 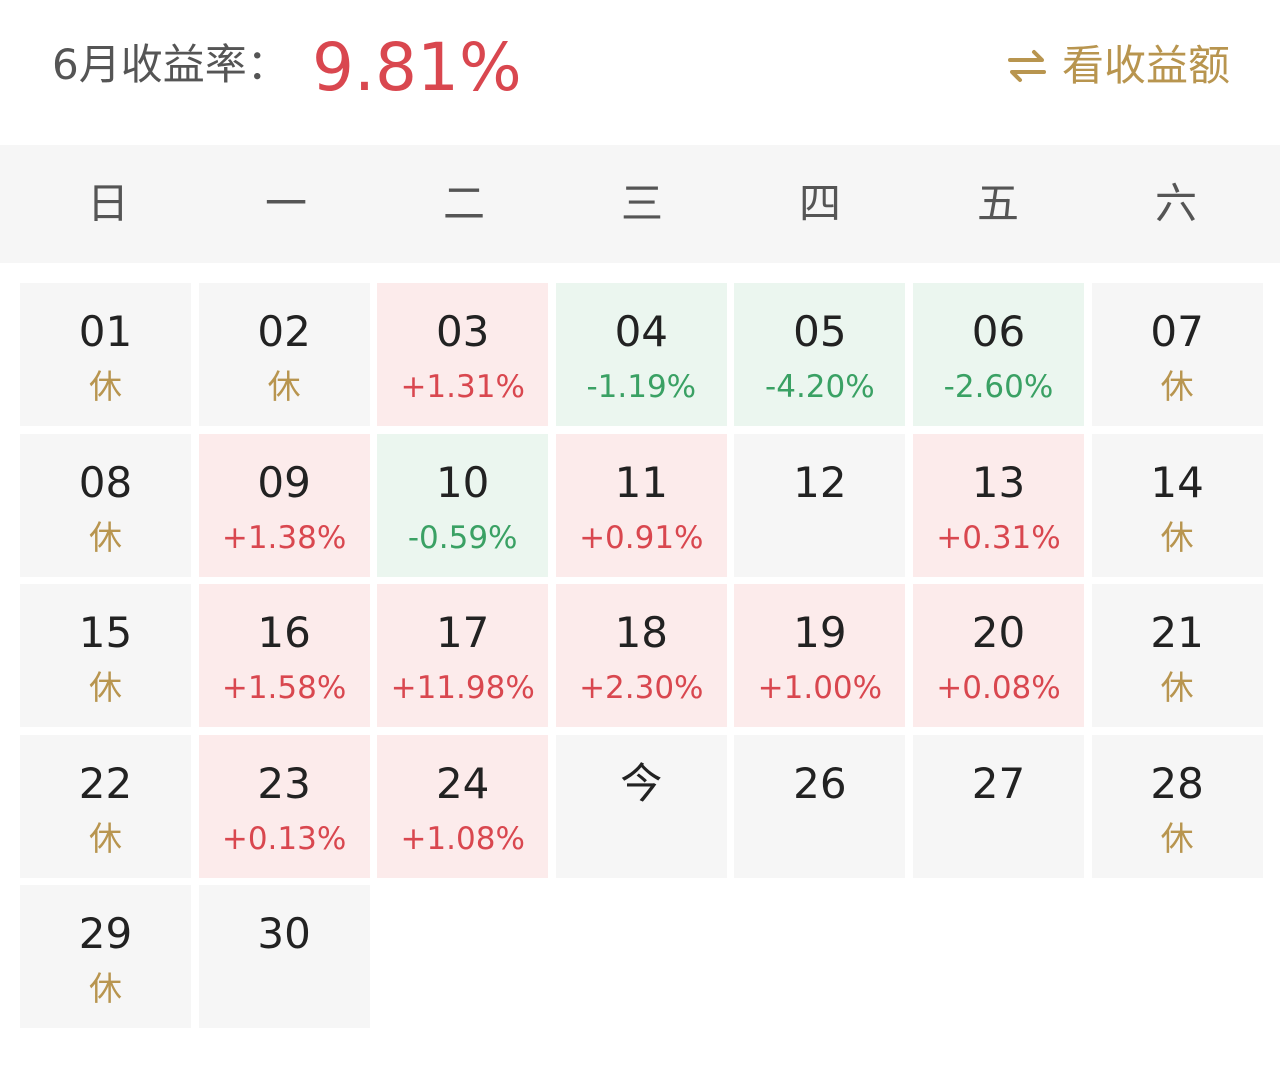 I want to click on calendar-day-cell: 06 -2.60%, so click(x=998, y=354).